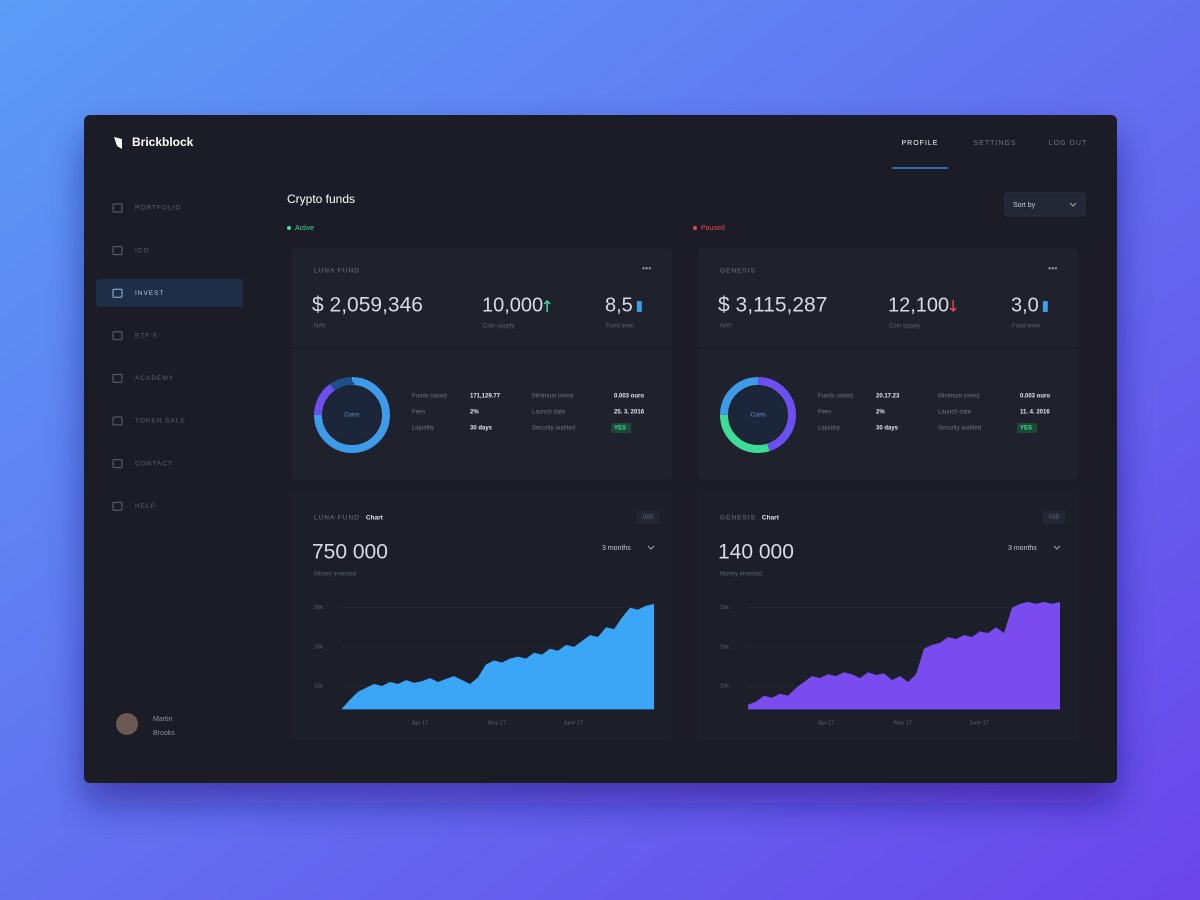 This screenshot has width=1200, height=900. I want to click on nav-link: LOG OUT, so click(1068, 143).